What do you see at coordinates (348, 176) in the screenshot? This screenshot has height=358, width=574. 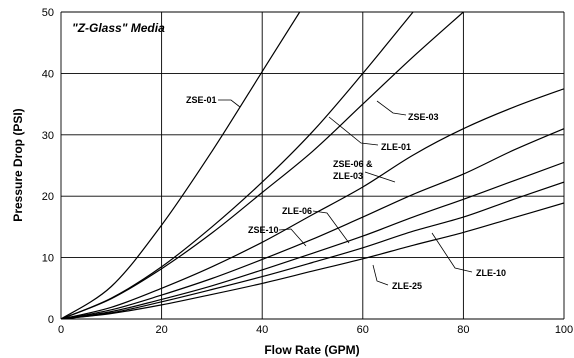 I see `annotation-zle-03-line2: ZLE-03` at bounding box center [348, 176].